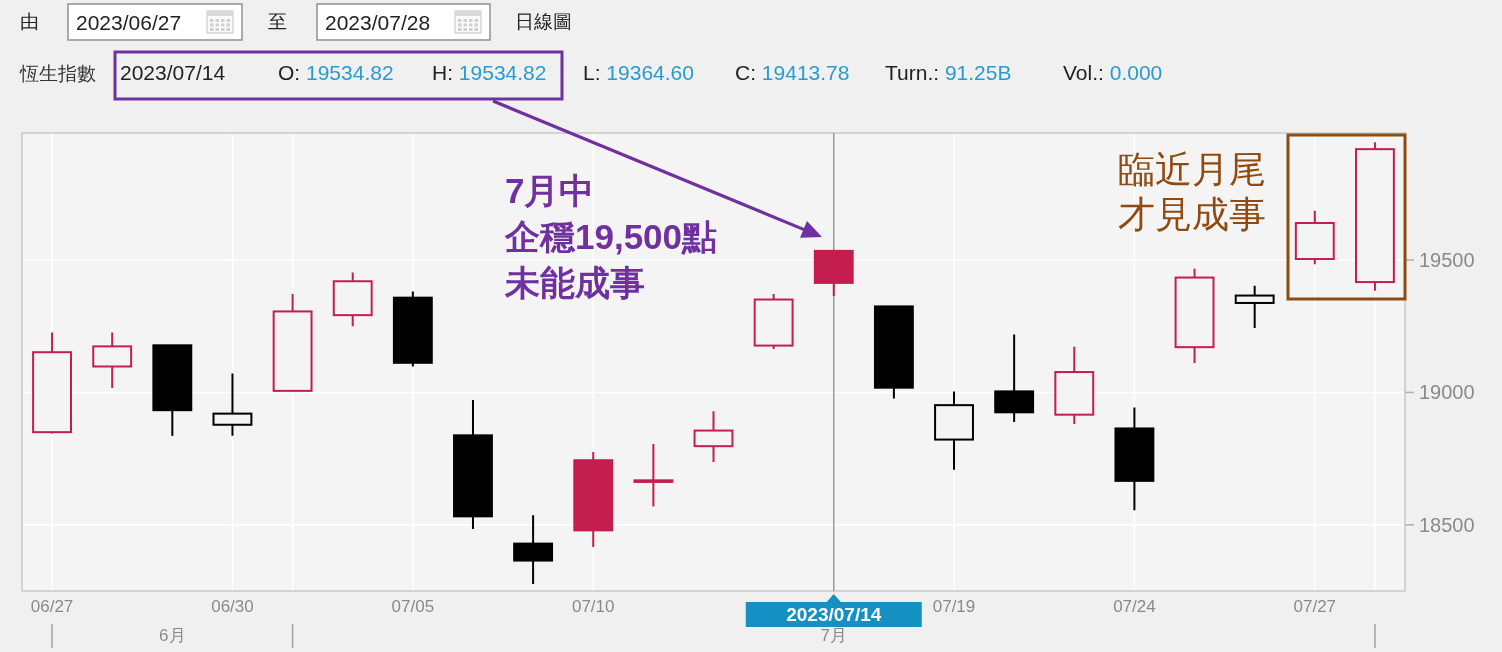  I want to click on text: 日線圖, so click(543, 21).